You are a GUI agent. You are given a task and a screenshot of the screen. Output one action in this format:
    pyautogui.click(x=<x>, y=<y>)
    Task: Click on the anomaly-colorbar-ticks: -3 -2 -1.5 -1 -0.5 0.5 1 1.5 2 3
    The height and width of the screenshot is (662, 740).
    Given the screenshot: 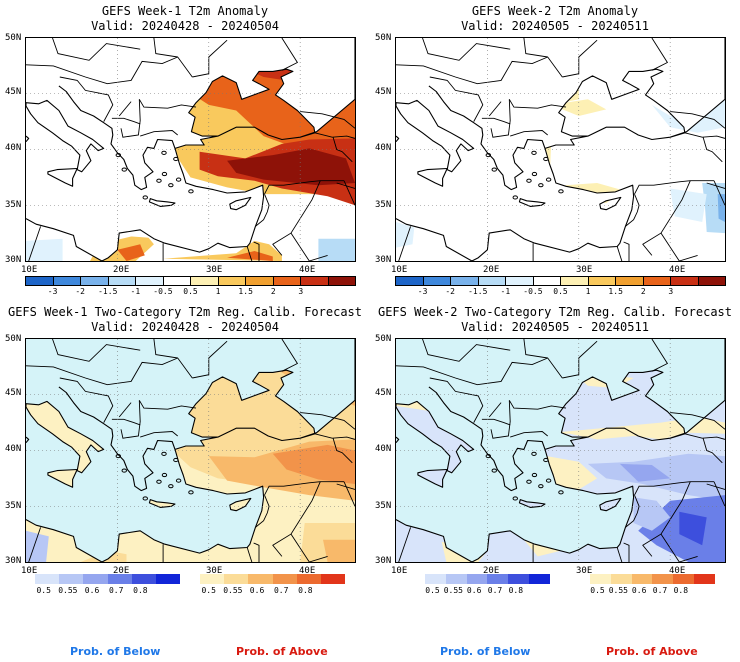 What is the action you would take?
    pyautogui.click(x=190, y=292)
    